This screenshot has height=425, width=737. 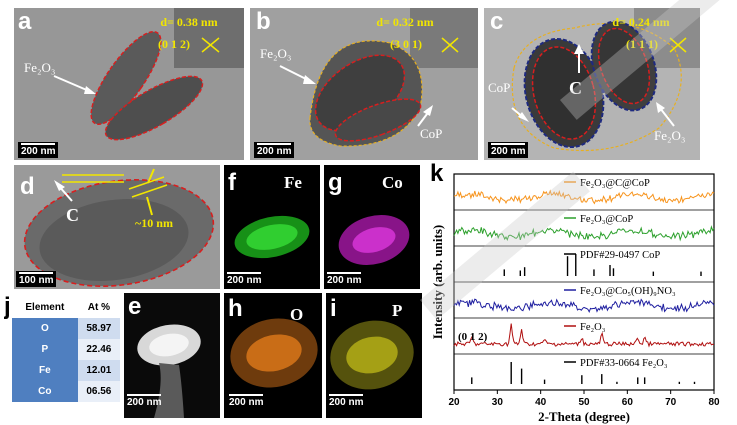 What do you see at coordinates (508, 150) in the screenshot?
I see `panel-c-scalebar: 200 nm` at bounding box center [508, 150].